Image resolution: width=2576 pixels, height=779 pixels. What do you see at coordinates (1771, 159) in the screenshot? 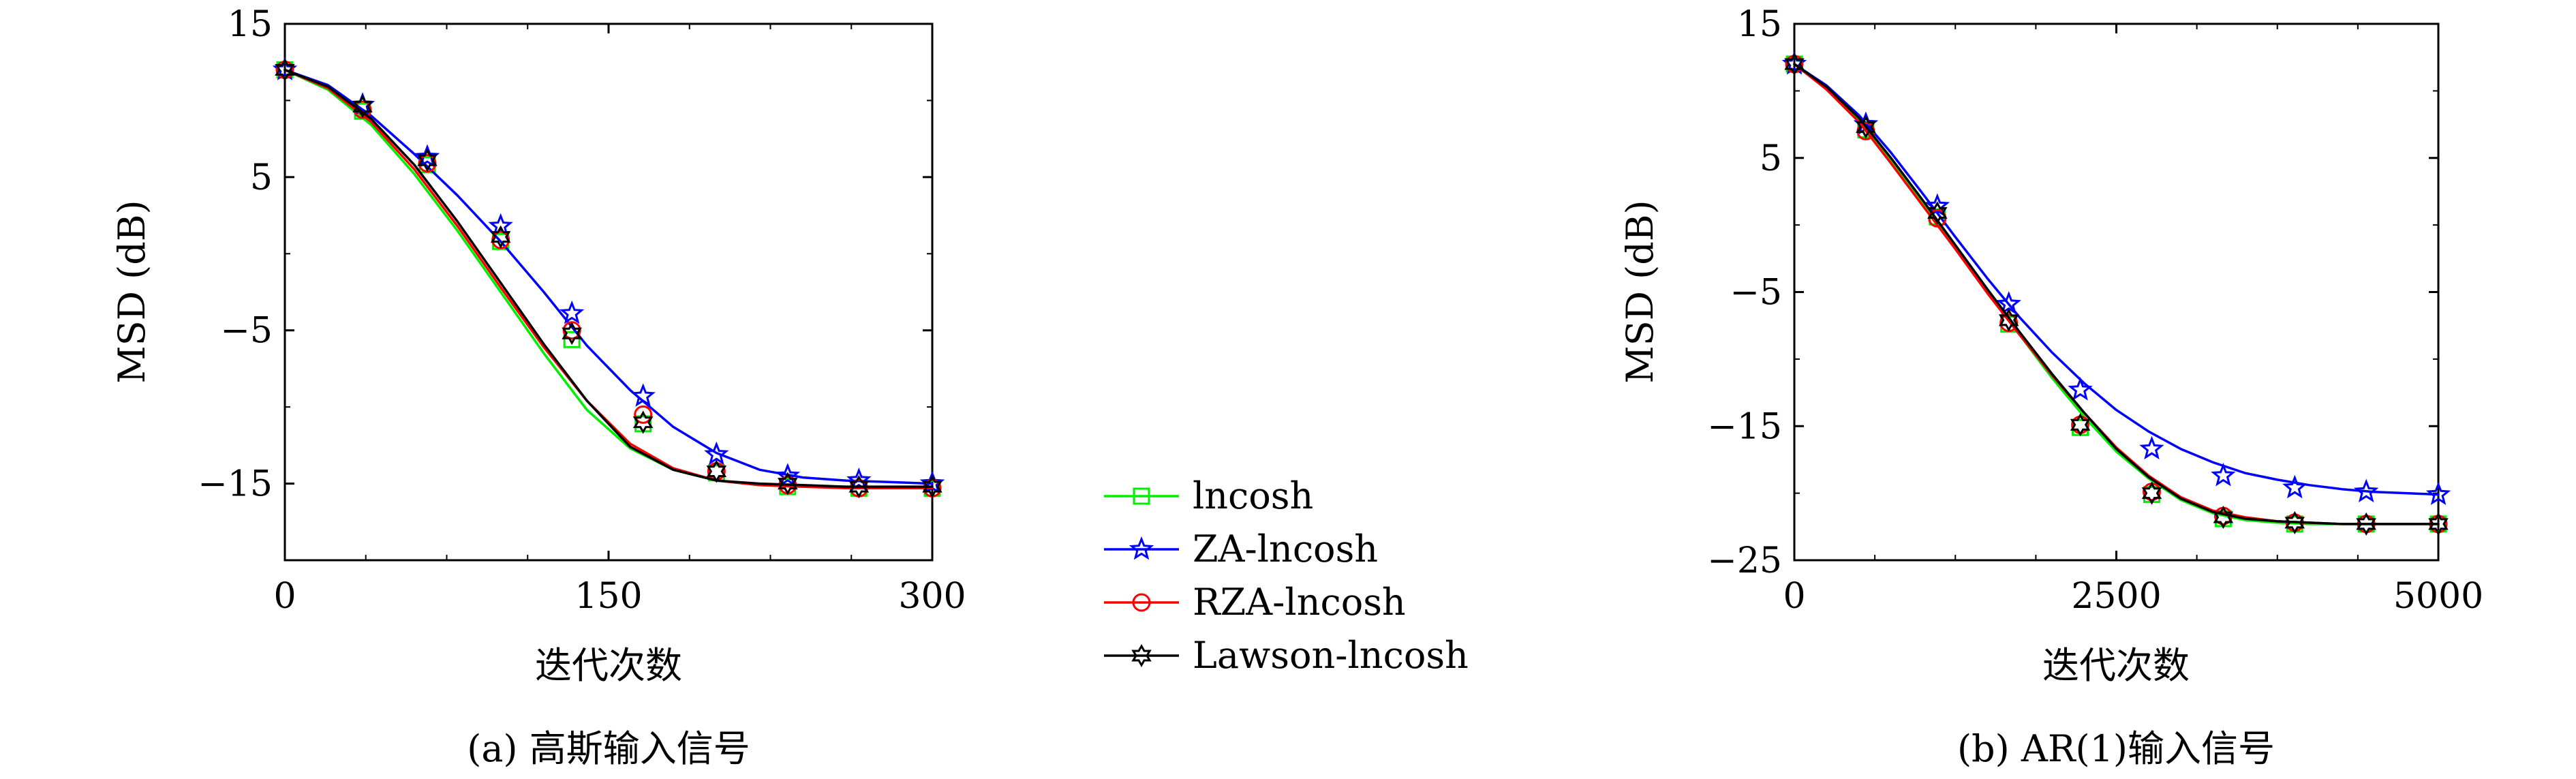
I see `y-tick-label-b-1: 5` at bounding box center [1771, 159].